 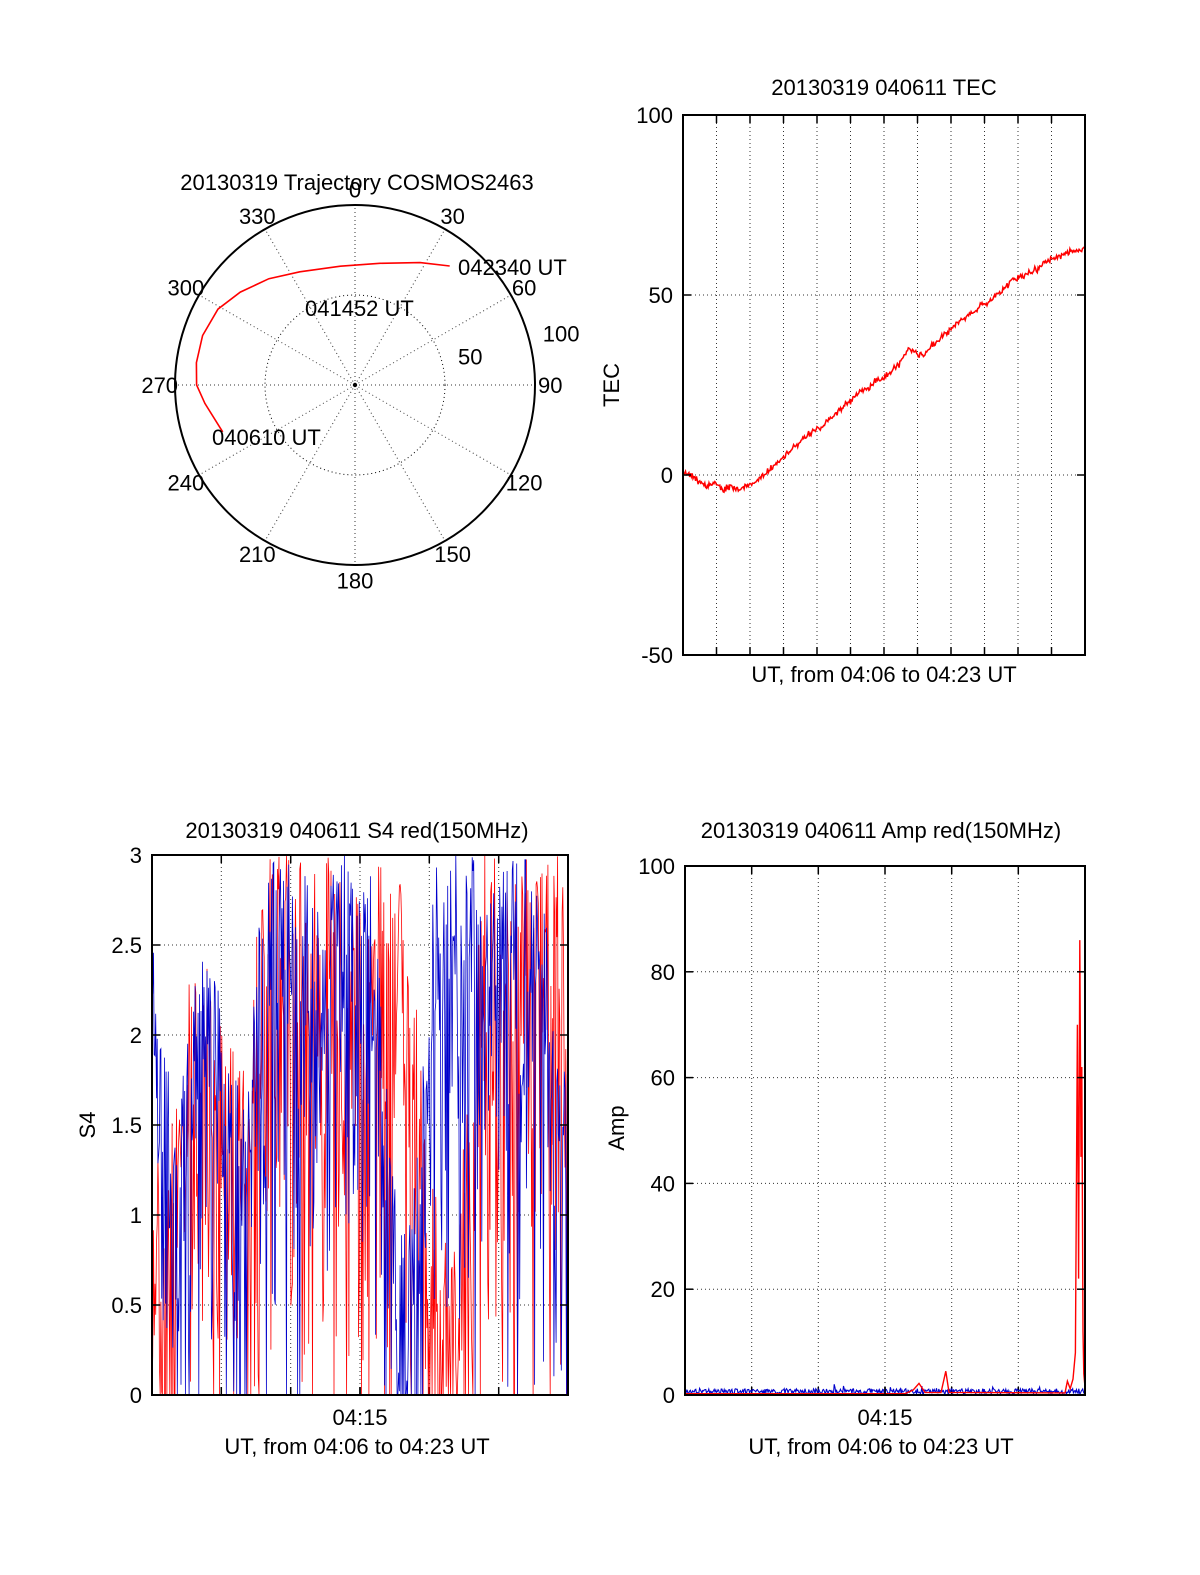 I want to click on polar-azimuth-label: 270, so click(x=159, y=385).